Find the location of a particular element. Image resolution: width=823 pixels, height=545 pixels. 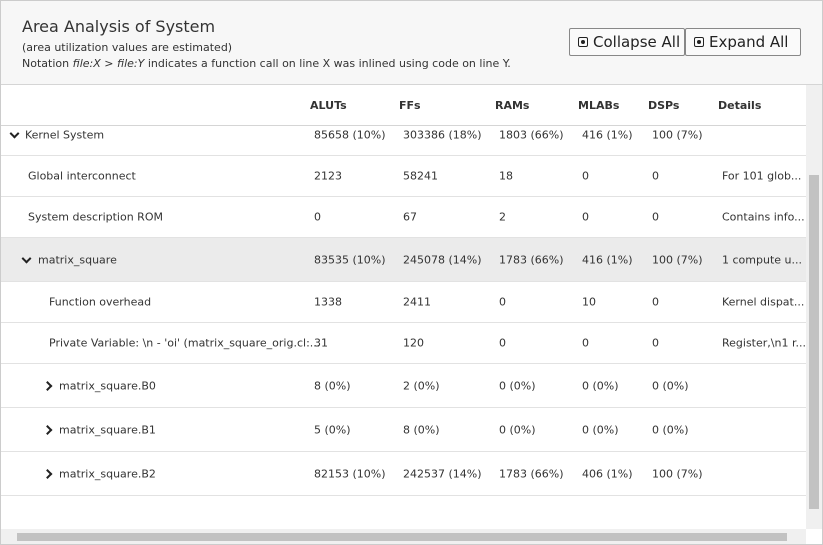

h-scrollbar is located at coordinates (403, 536).